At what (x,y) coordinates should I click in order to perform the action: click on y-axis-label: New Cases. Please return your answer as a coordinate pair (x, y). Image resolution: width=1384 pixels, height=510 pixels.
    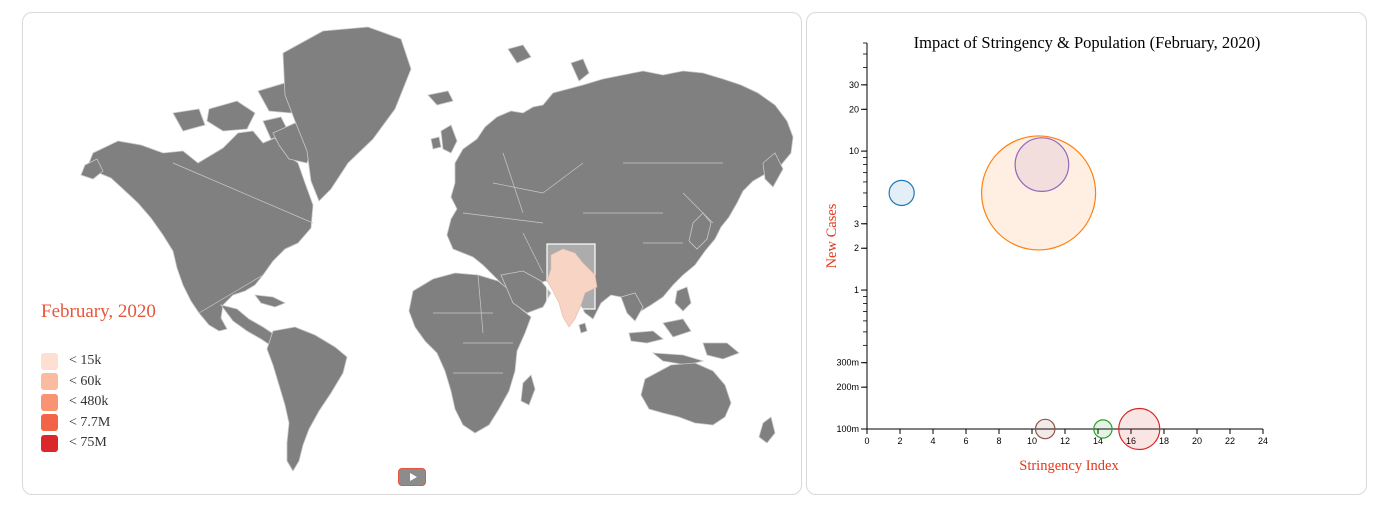
    Looking at the image, I should click on (832, 235).